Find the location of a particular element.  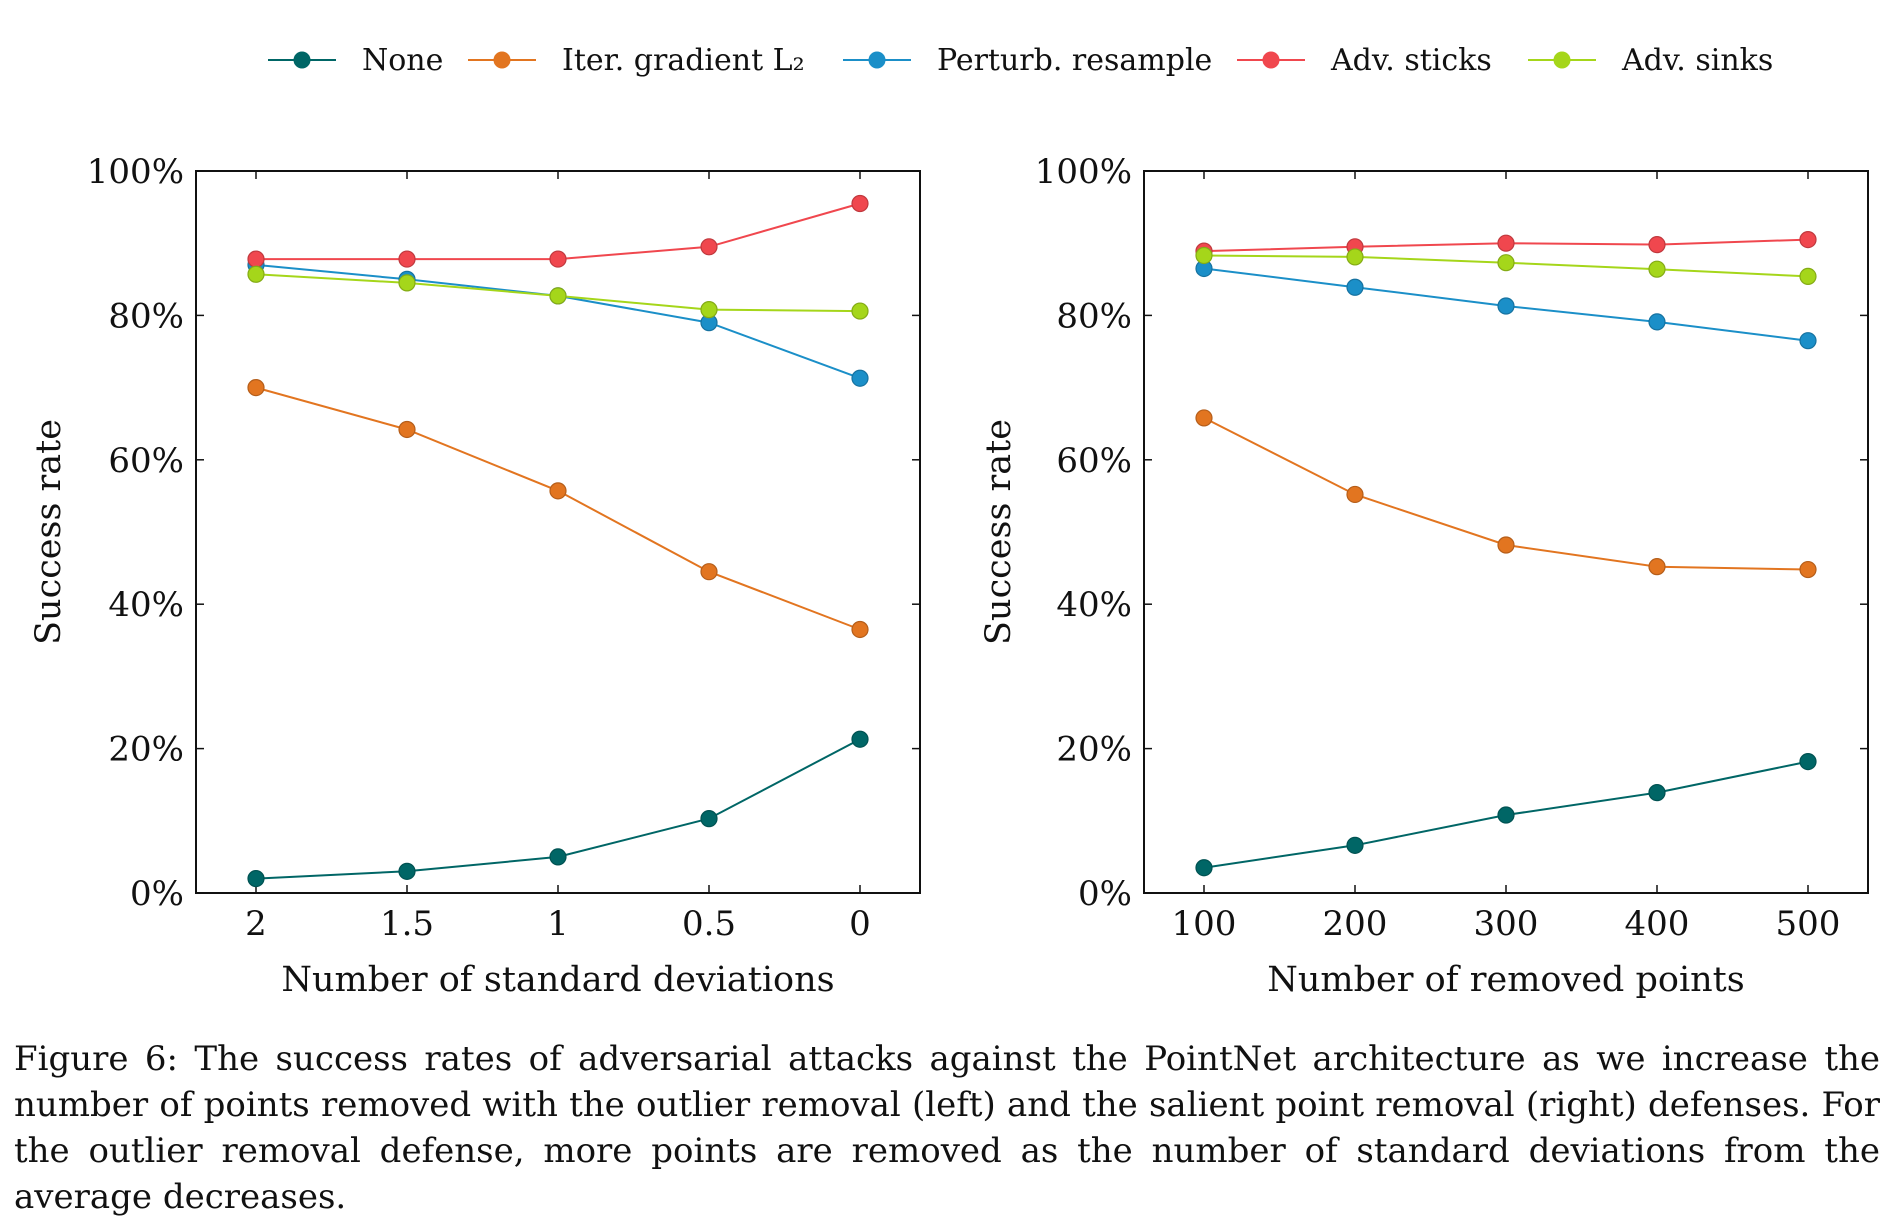

legend-entry-adv-sticks: Adv. sticks is located at coordinates (1364, 60).